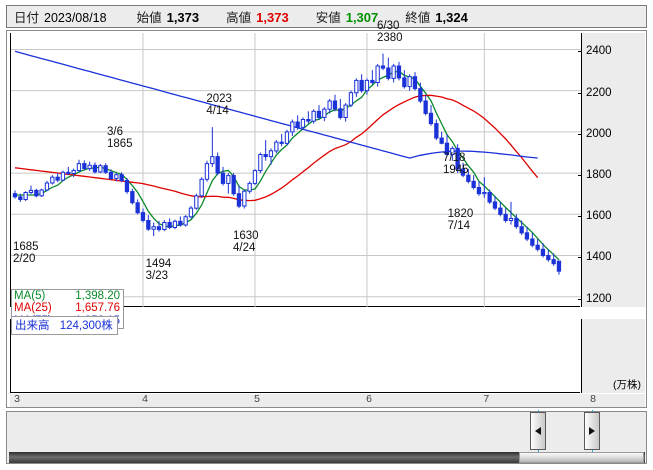 Image resolution: width=653 pixels, height=470 pixels. I want to click on scrollbar-track, so click(327, 457).